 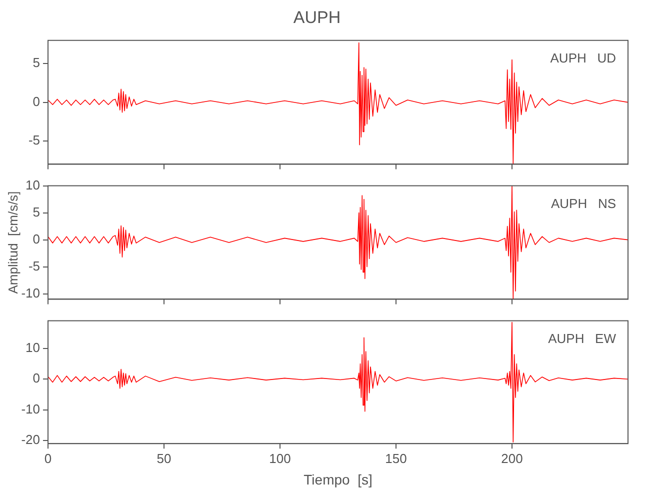 I want to click on annotation: AUPH EW, so click(x=582, y=338).